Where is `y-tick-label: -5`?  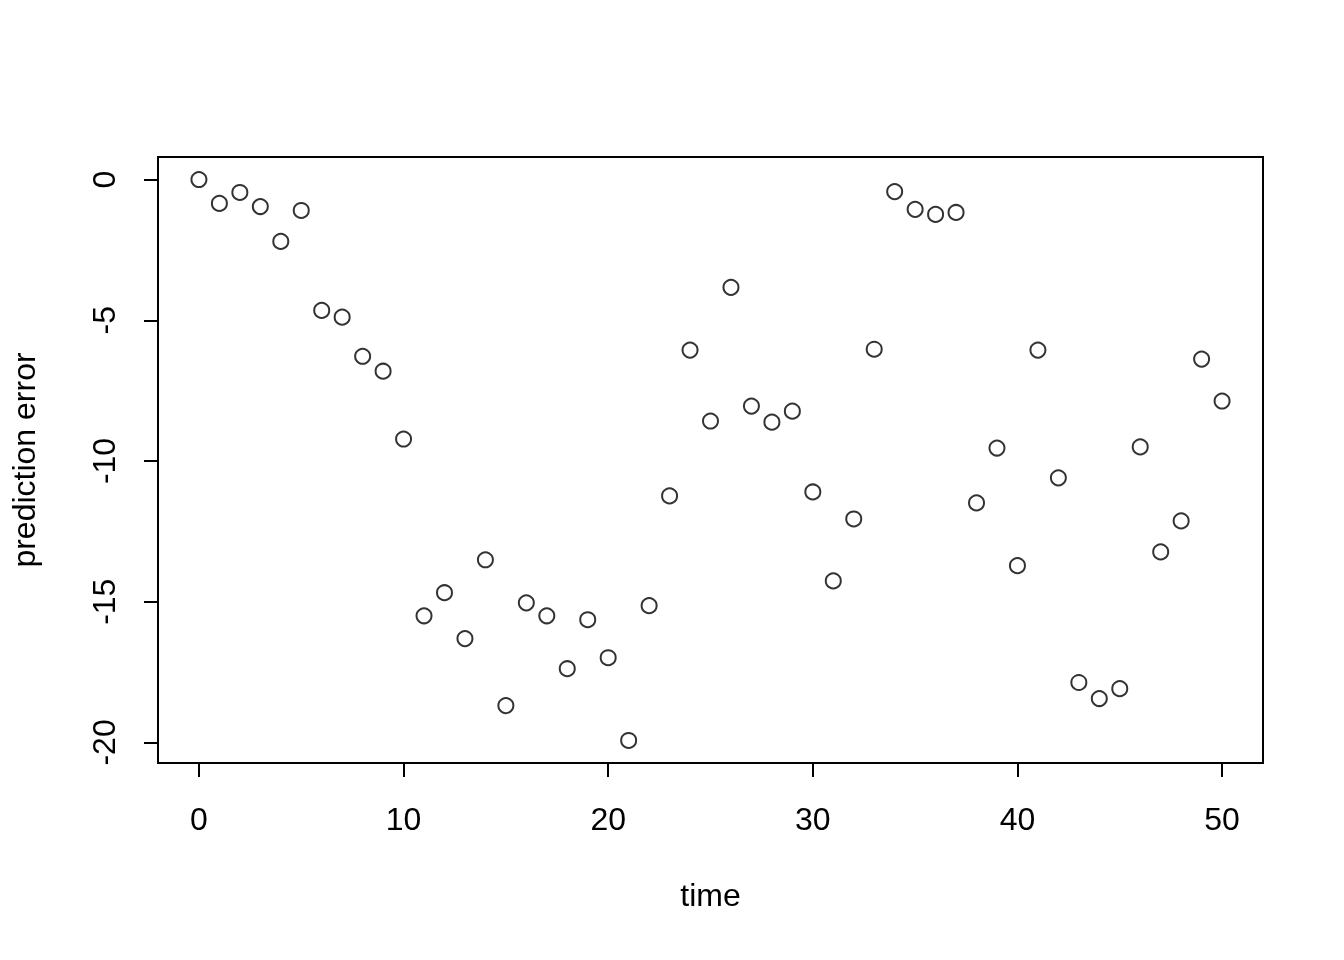 y-tick-label: -5 is located at coordinates (104, 320).